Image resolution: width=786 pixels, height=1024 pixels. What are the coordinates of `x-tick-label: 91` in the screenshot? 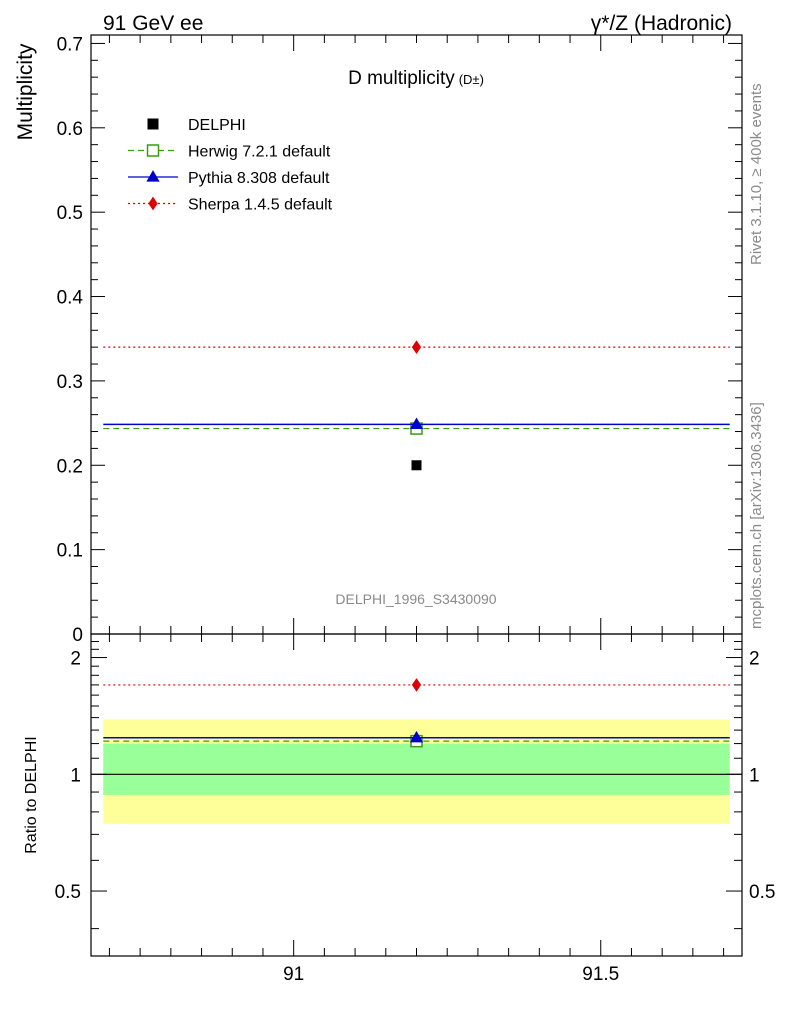 It's located at (293, 974).